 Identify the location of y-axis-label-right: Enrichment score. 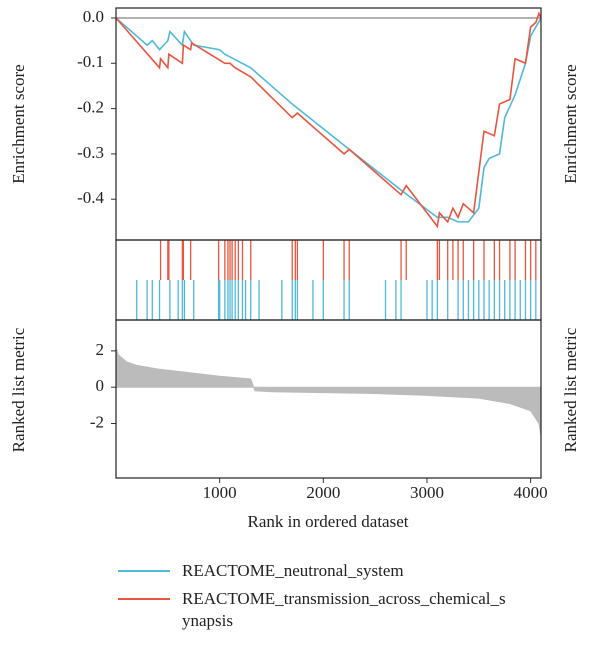
(570, 123).